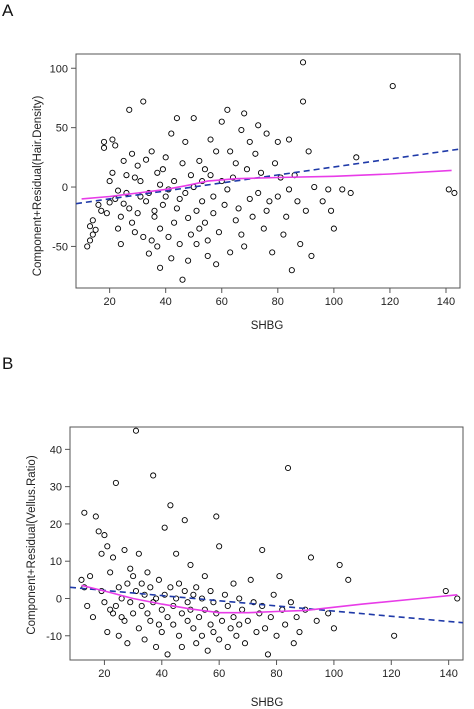  Describe the element at coordinates (65, 188) in the screenshot. I see `panel-a-ytick-label: 0` at that location.